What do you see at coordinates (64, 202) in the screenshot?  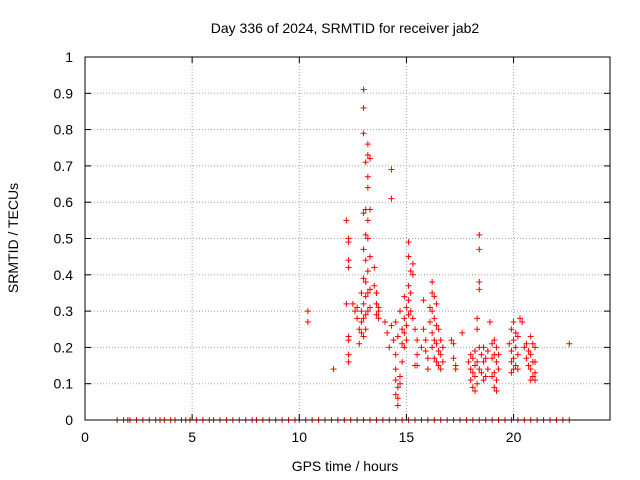 I see `y-tick-label: 0.6` at bounding box center [64, 202].